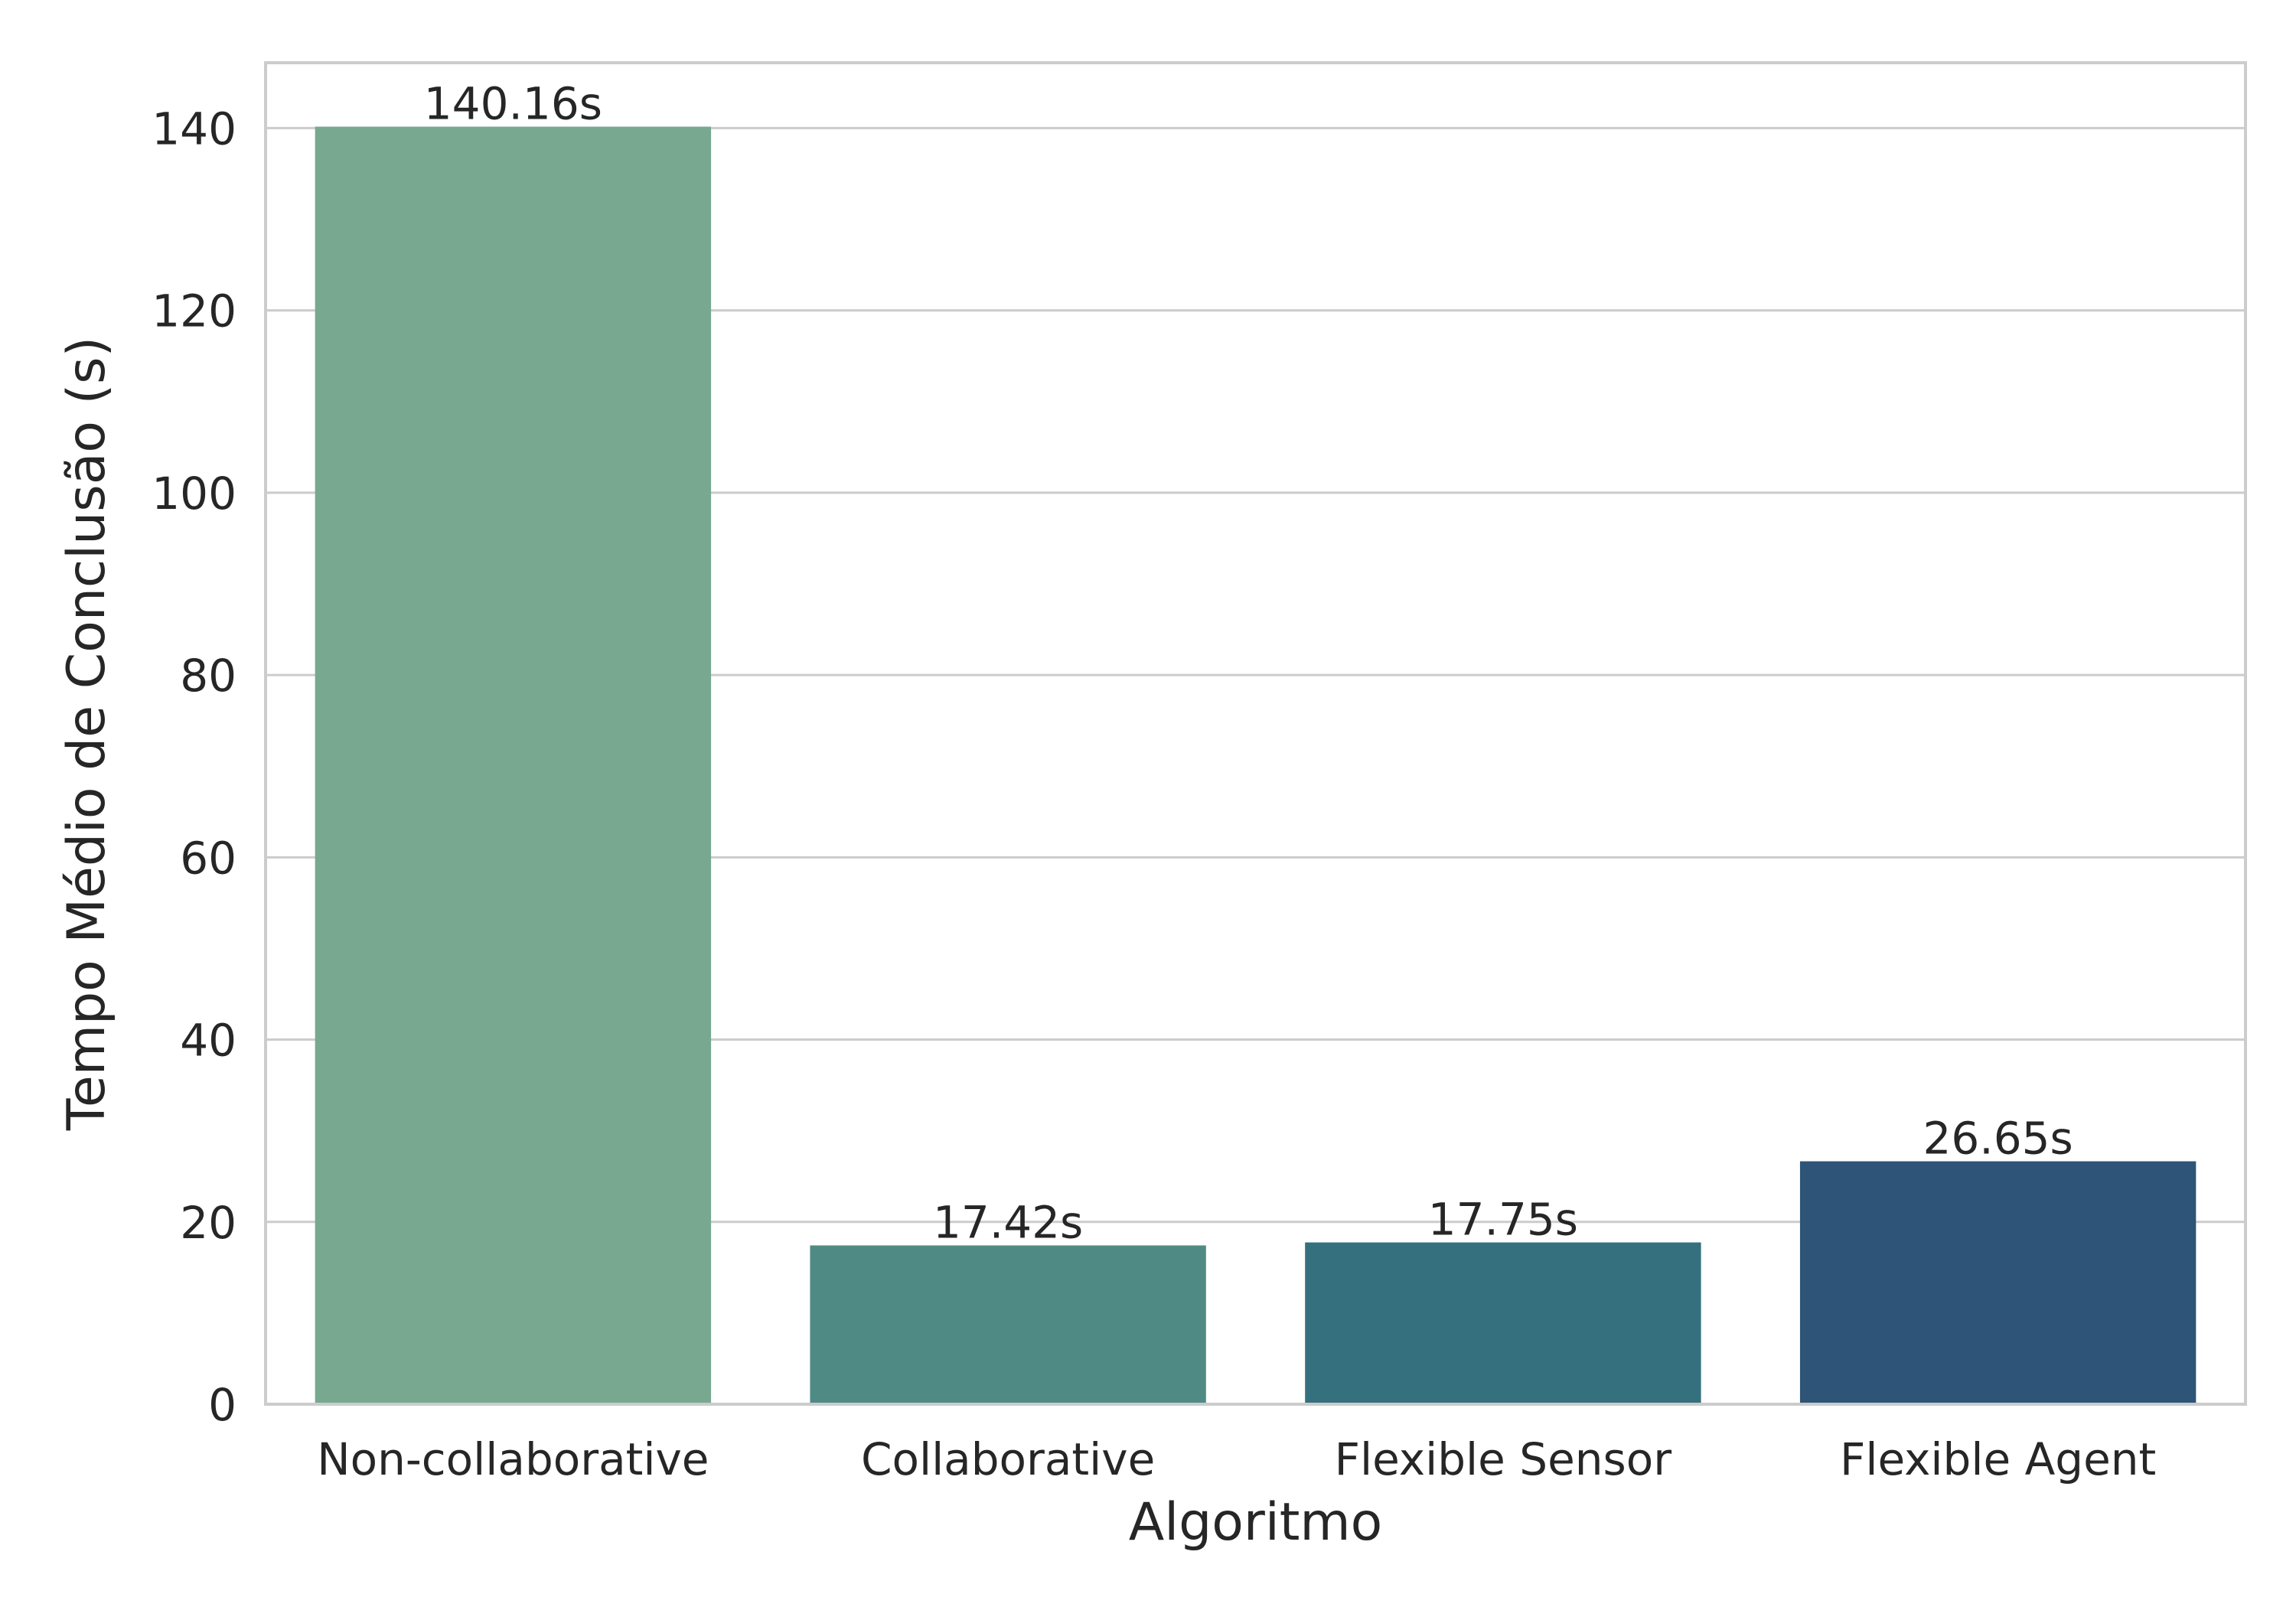 This screenshot has height=1607, width=2296. What do you see at coordinates (194, 311) in the screenshot?
I see `y-tick-label: 120` at bounding box center [194, 311].